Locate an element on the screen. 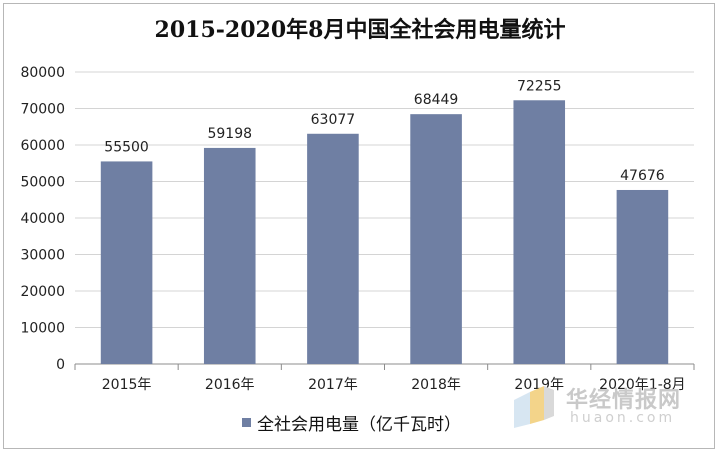 The width and height of the screenshot is (720, 454). x-tick-label: 2018年 is located at coordinates (436, 385).